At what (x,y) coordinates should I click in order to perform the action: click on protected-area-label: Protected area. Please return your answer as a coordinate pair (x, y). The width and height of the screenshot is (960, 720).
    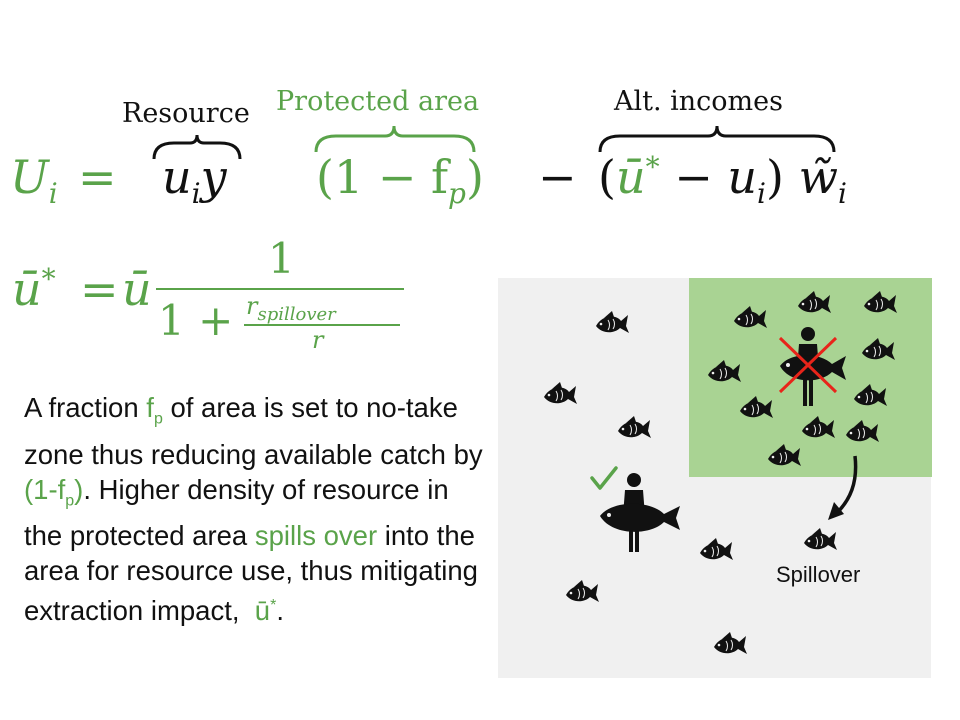
    Looking at the image, I should click on (378, 101).